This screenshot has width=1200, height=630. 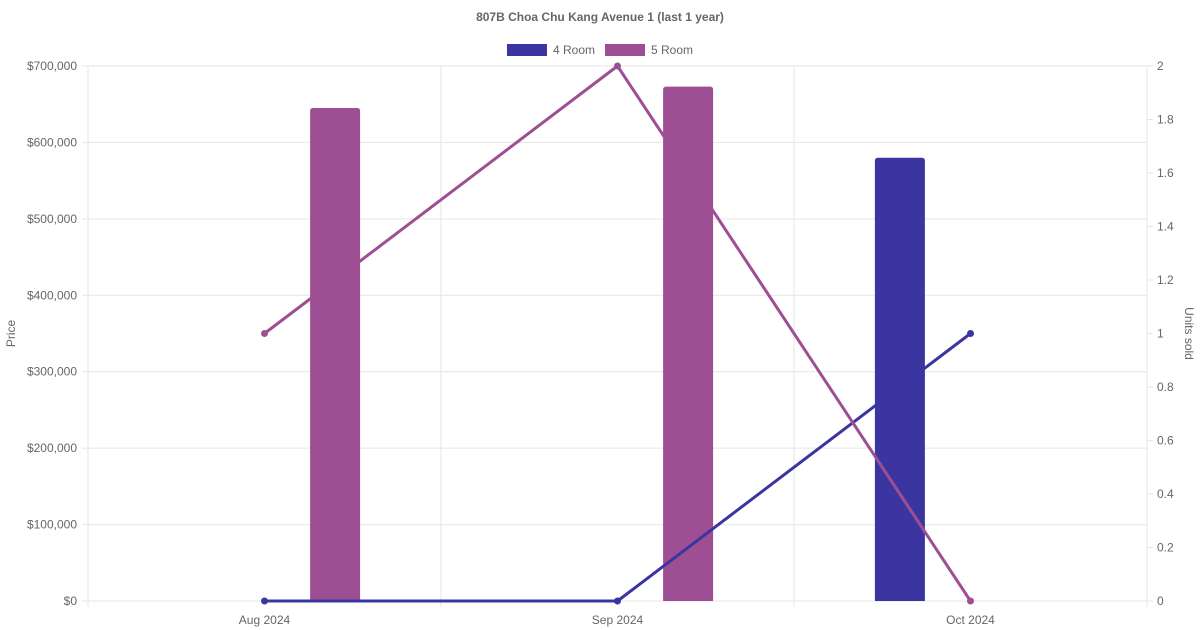 What do you see at coordinates (52, 448) in the screenshot?
I see `y-left-tick-label: $200,000` at bounding box center [52, 448].